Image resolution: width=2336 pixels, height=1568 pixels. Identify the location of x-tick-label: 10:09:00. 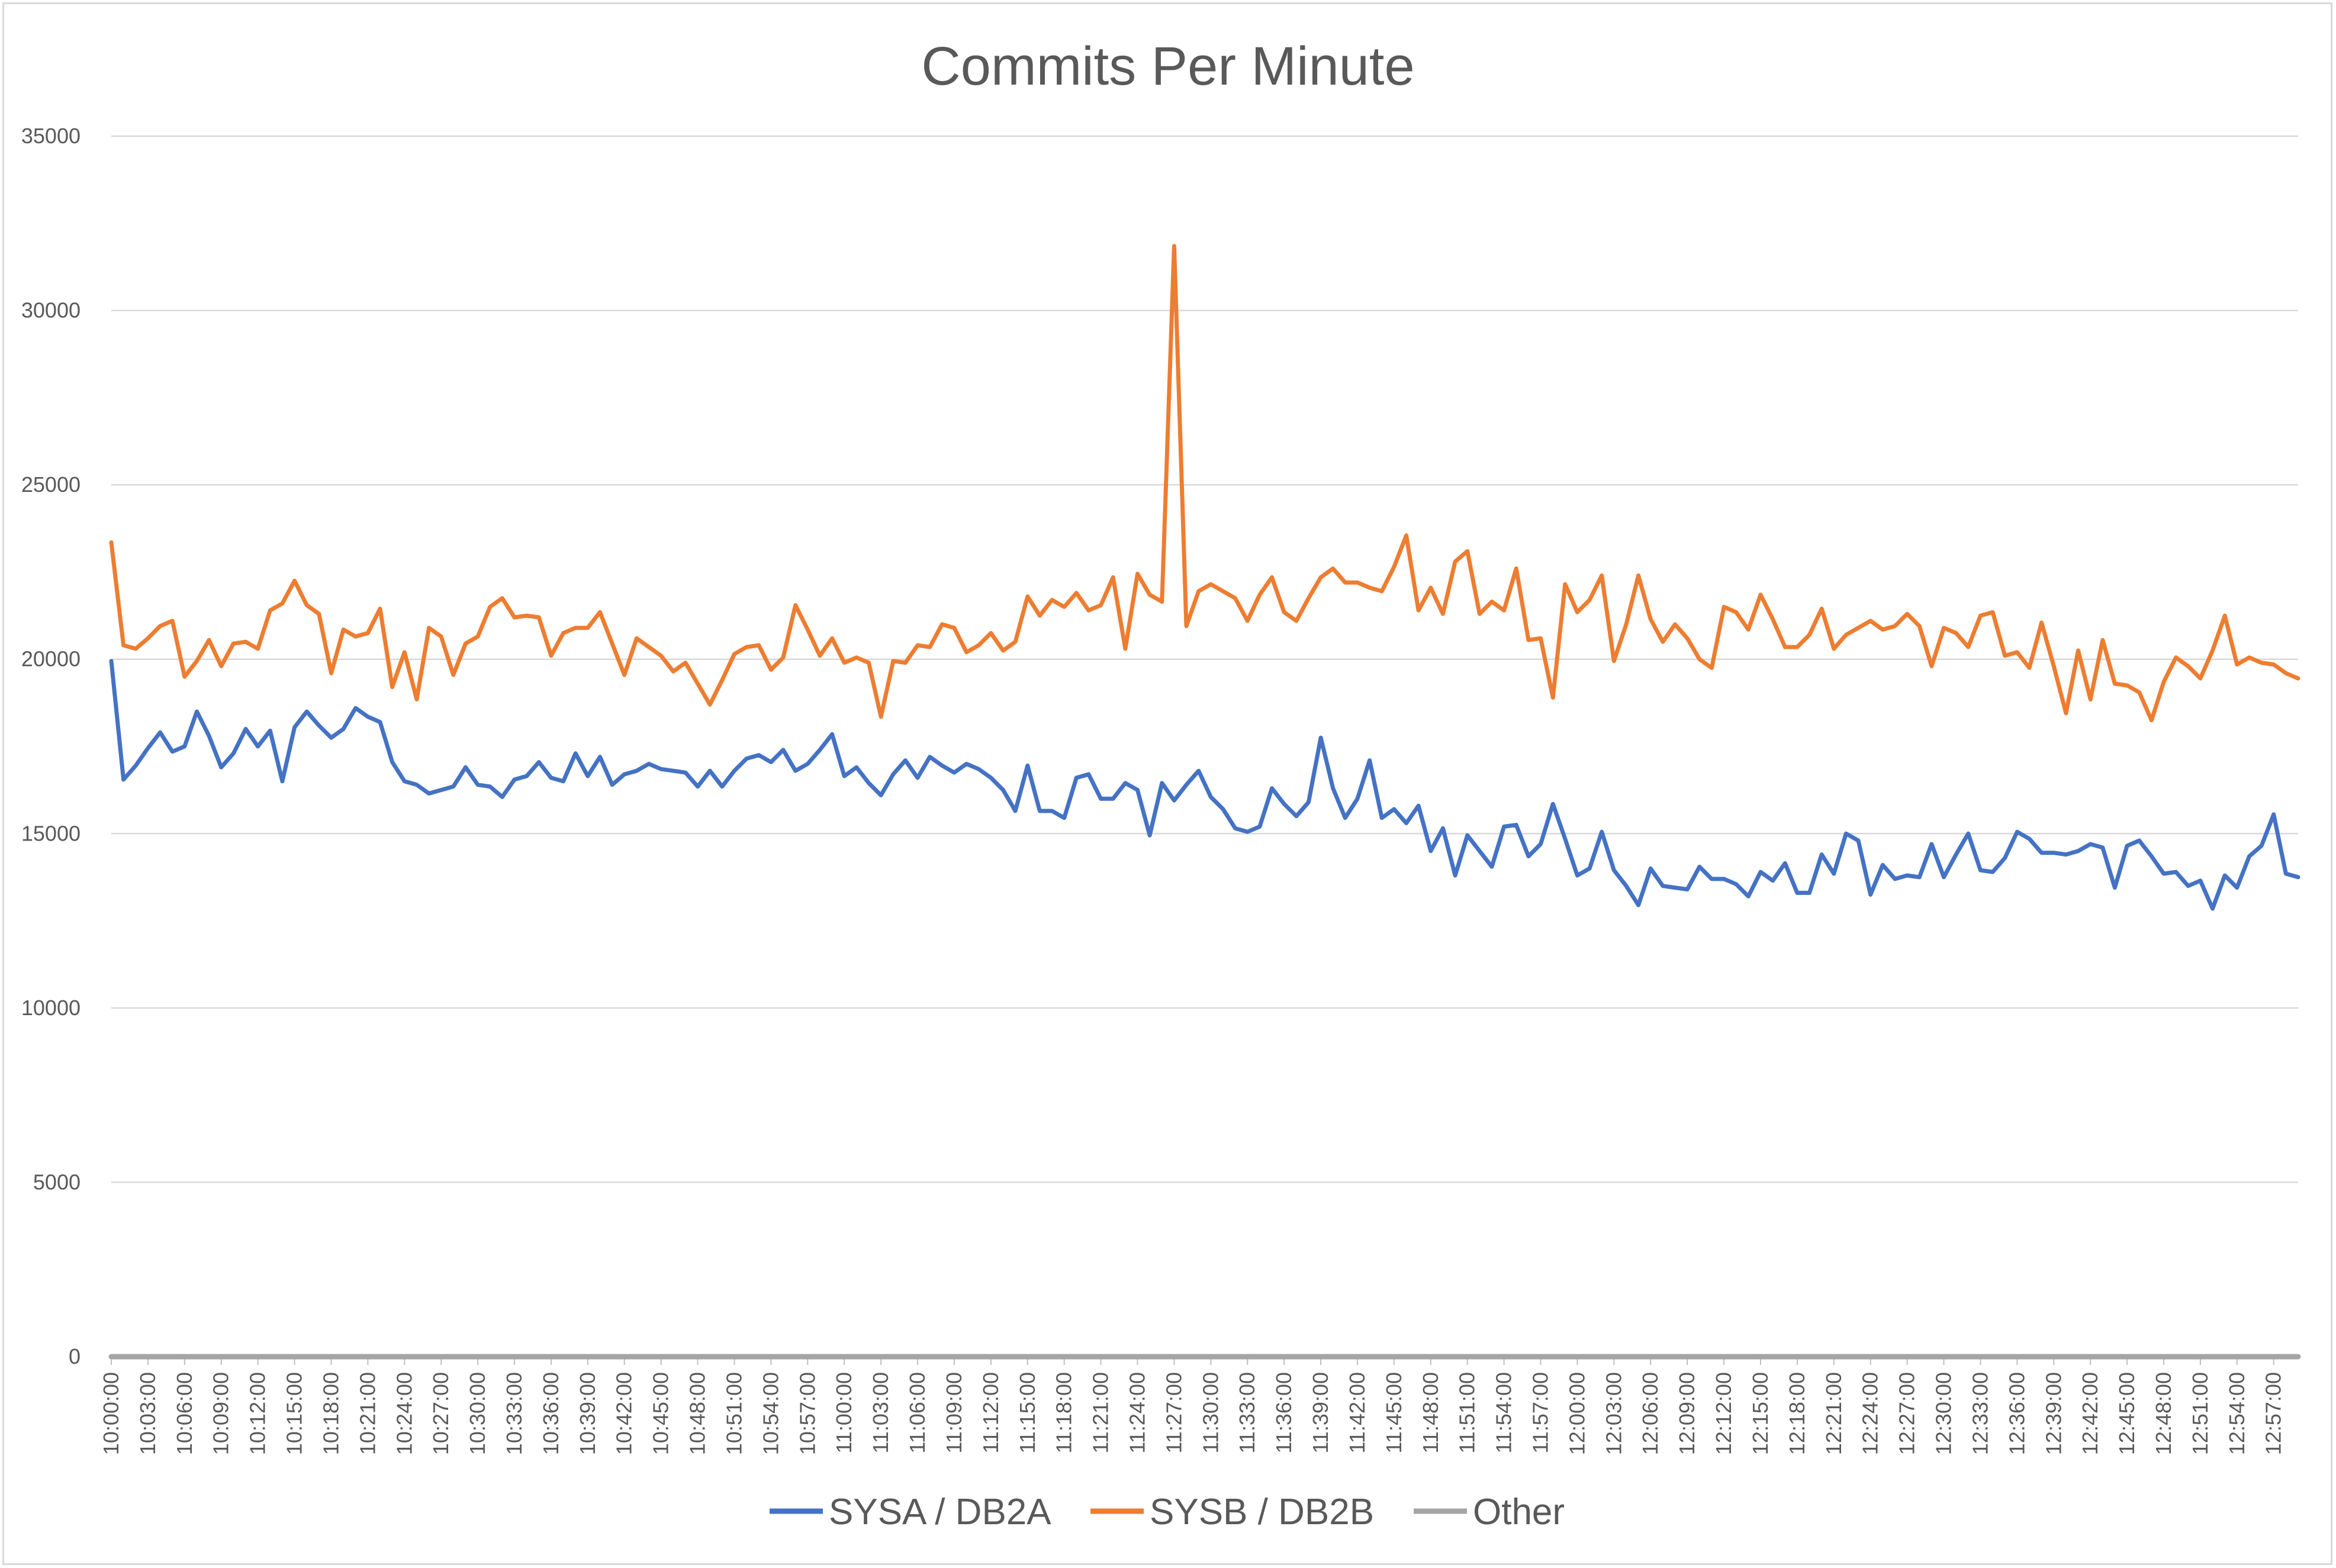
(221, 1413).